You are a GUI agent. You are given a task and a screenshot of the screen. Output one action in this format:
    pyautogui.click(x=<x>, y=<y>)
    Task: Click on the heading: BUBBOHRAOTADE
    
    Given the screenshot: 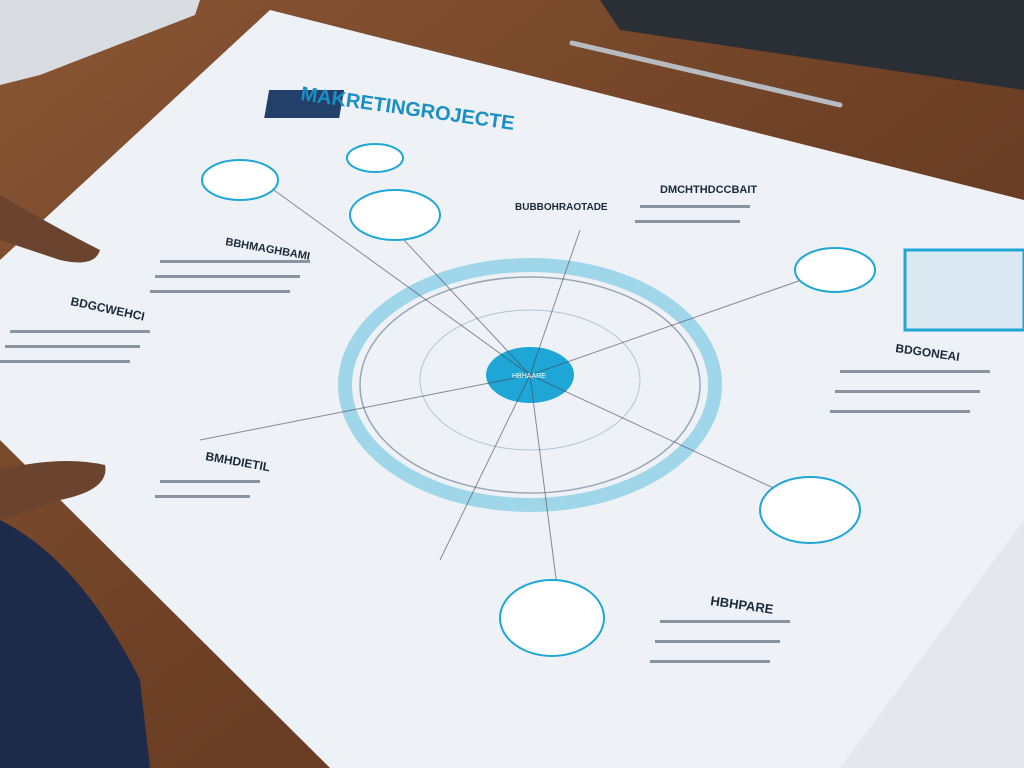 What is the action you would take?
    pyautogui.click(x=561, y=207)
    